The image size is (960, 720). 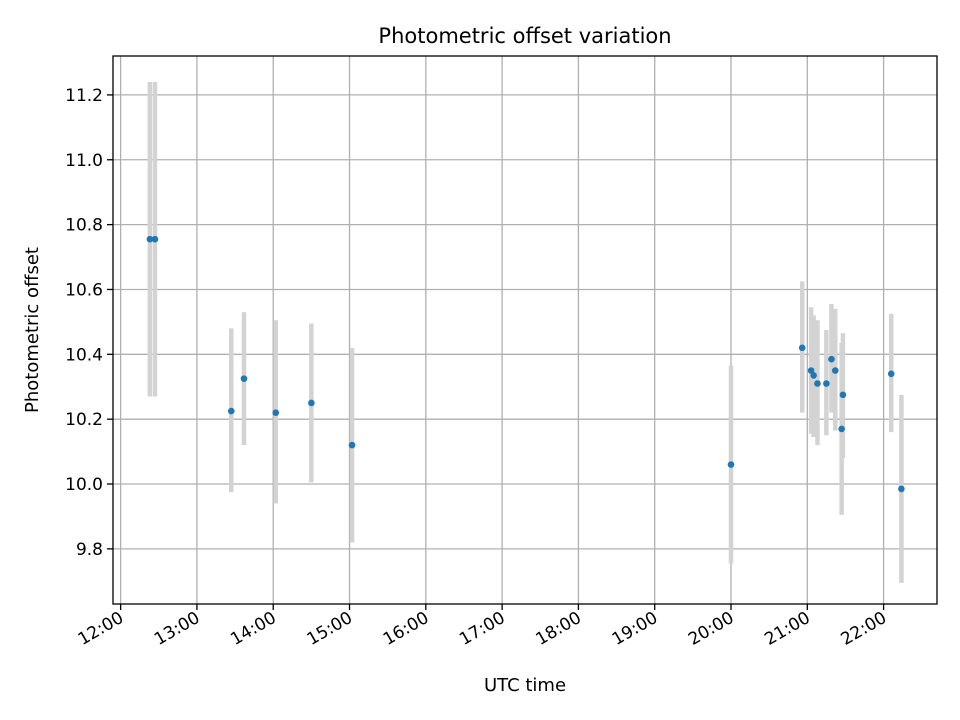 I want to click on y-tick-label: 10.2, so click(x=84, y=420).